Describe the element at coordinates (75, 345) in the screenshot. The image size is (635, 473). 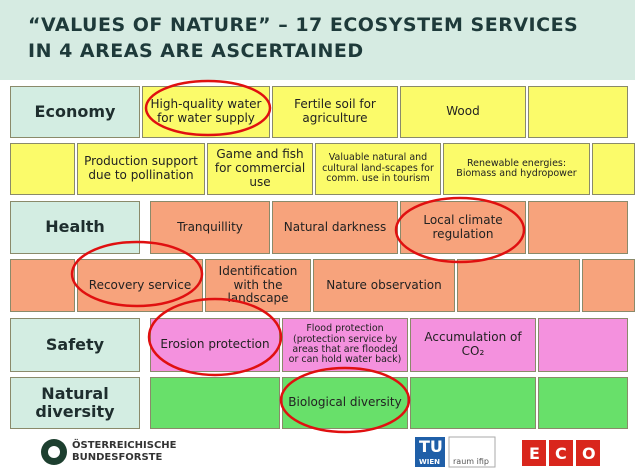
I see `area-label: Safety` at that location.